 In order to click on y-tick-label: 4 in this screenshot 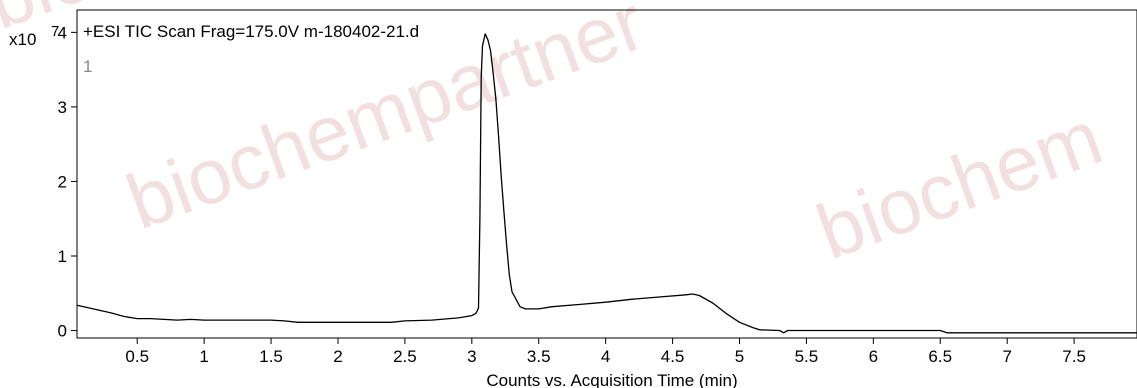, I will do `click(62, 32)`.